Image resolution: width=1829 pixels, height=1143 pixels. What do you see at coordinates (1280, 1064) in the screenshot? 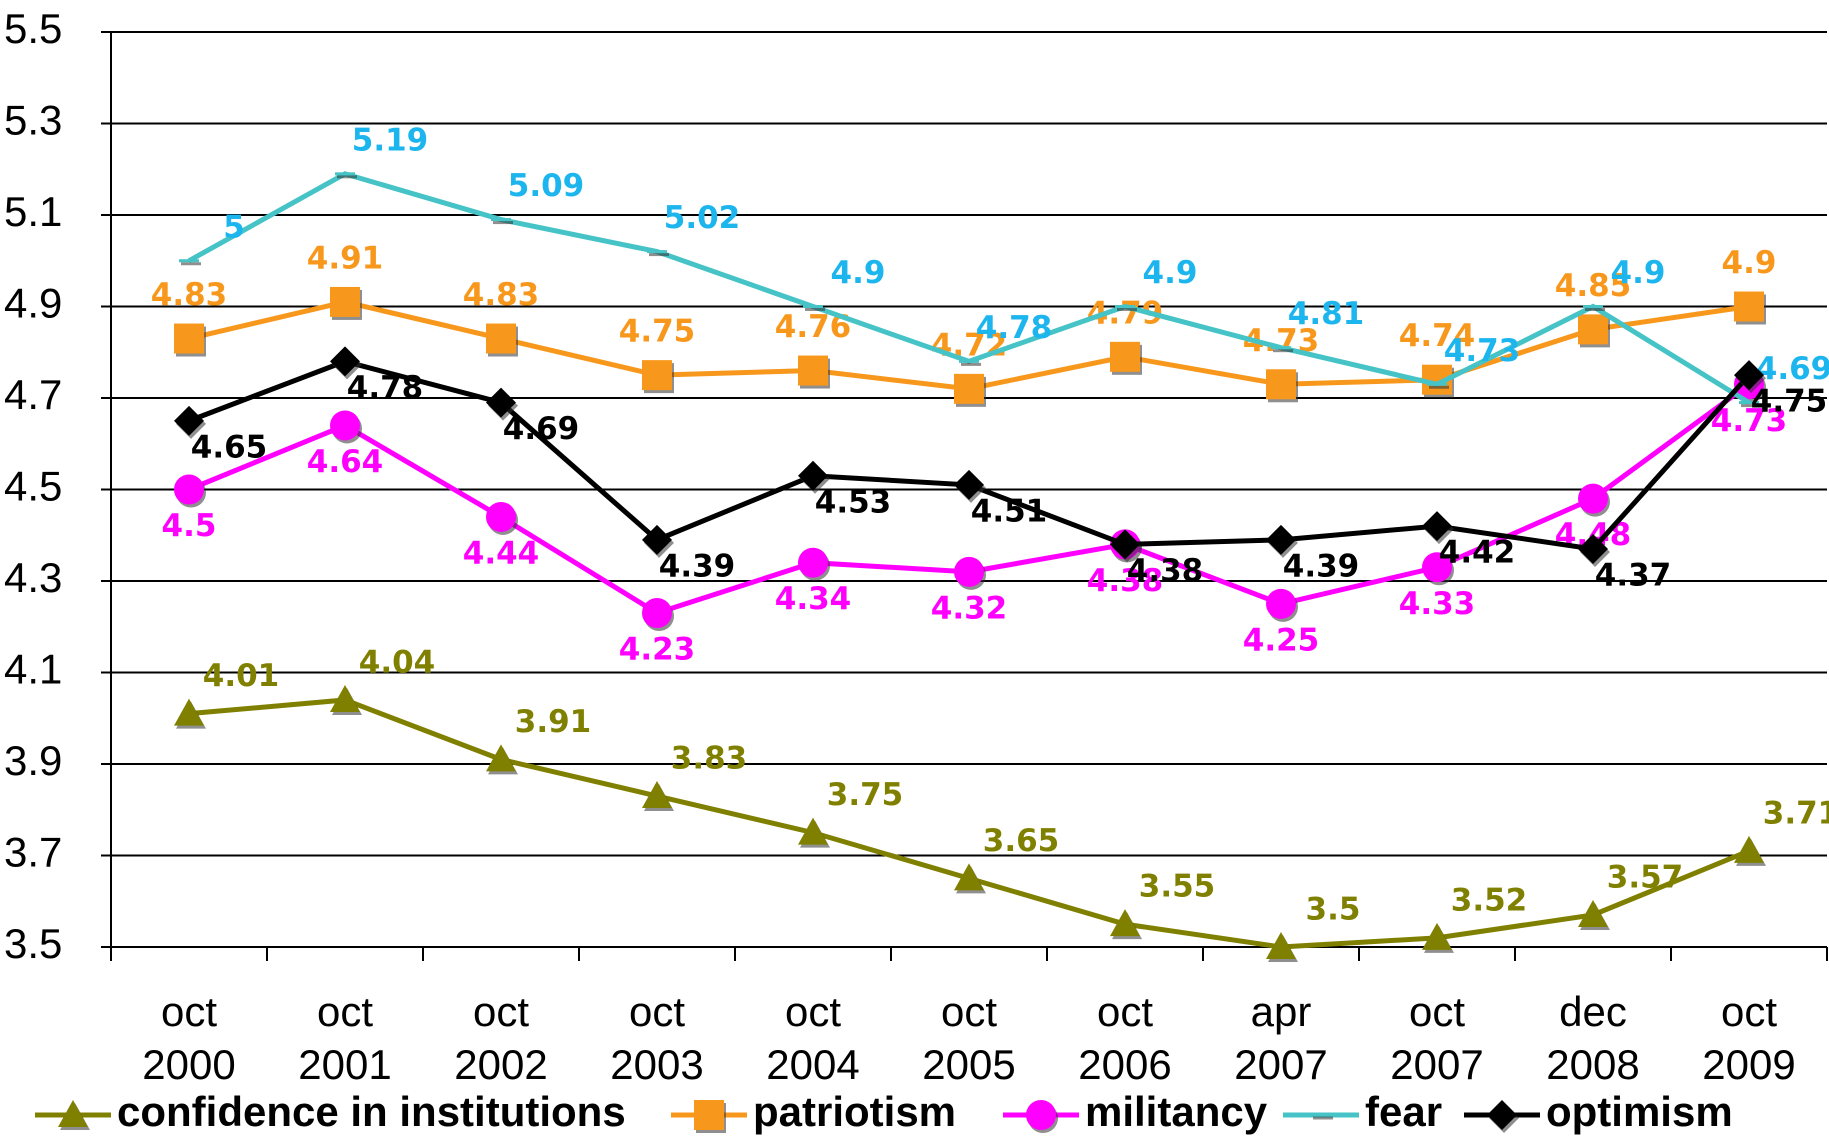
I see `x-tick-label: 2007` at bounding box center [1280, 1064].